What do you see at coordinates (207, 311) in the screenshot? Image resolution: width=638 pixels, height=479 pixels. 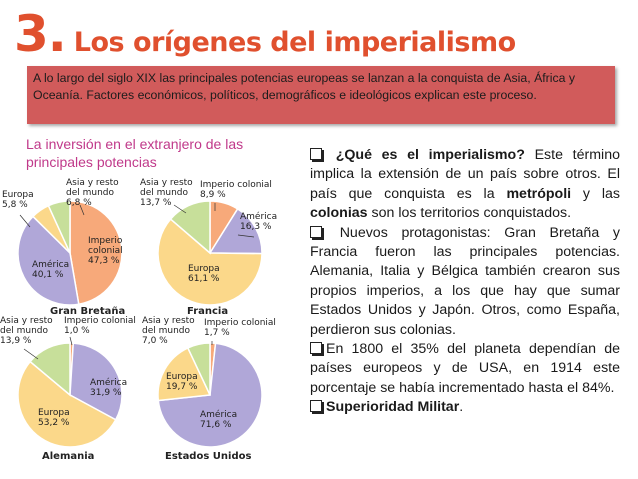 I see `chart-caption-francia: Francia` at bounding box center [207, 311].